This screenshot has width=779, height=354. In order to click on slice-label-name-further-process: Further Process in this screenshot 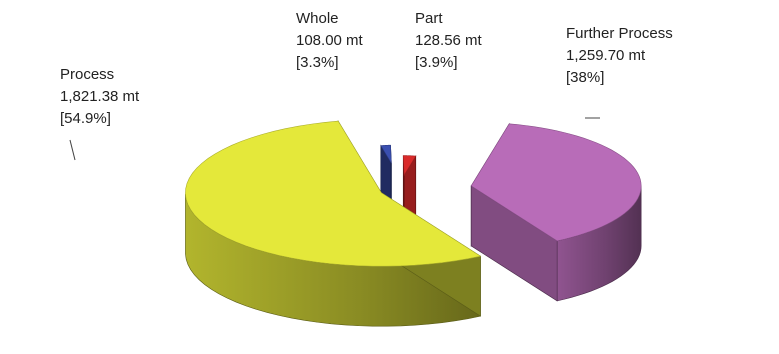, I will do `click(619, 33)`.